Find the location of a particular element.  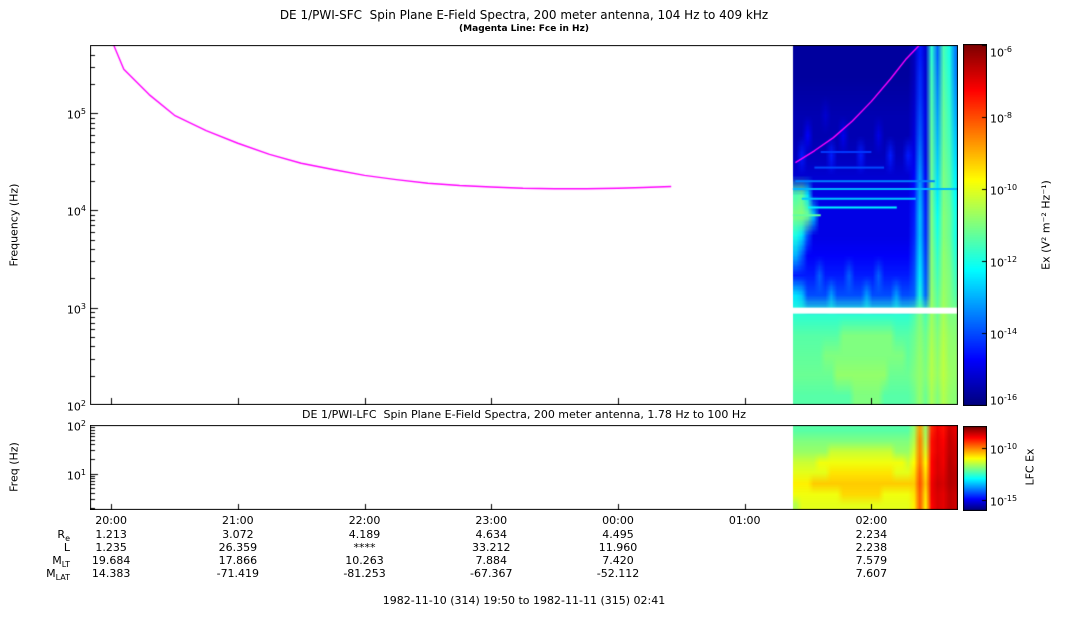

lfc-colorbar is located at coordinates (975, 468).